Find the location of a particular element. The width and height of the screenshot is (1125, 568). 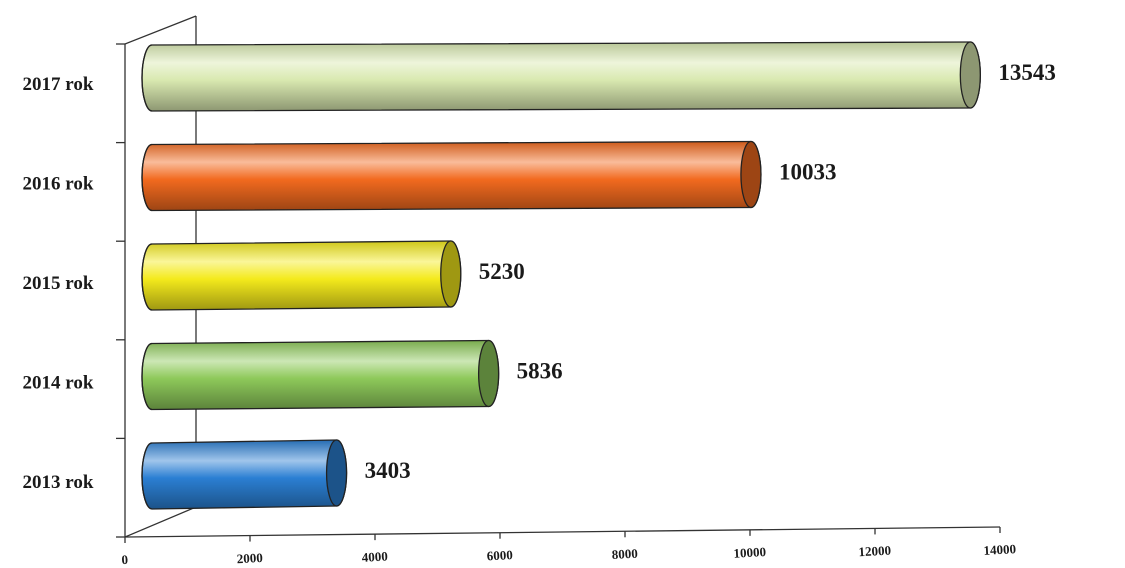

x-tick-label: 6000 is located at coordinates (499, 555).